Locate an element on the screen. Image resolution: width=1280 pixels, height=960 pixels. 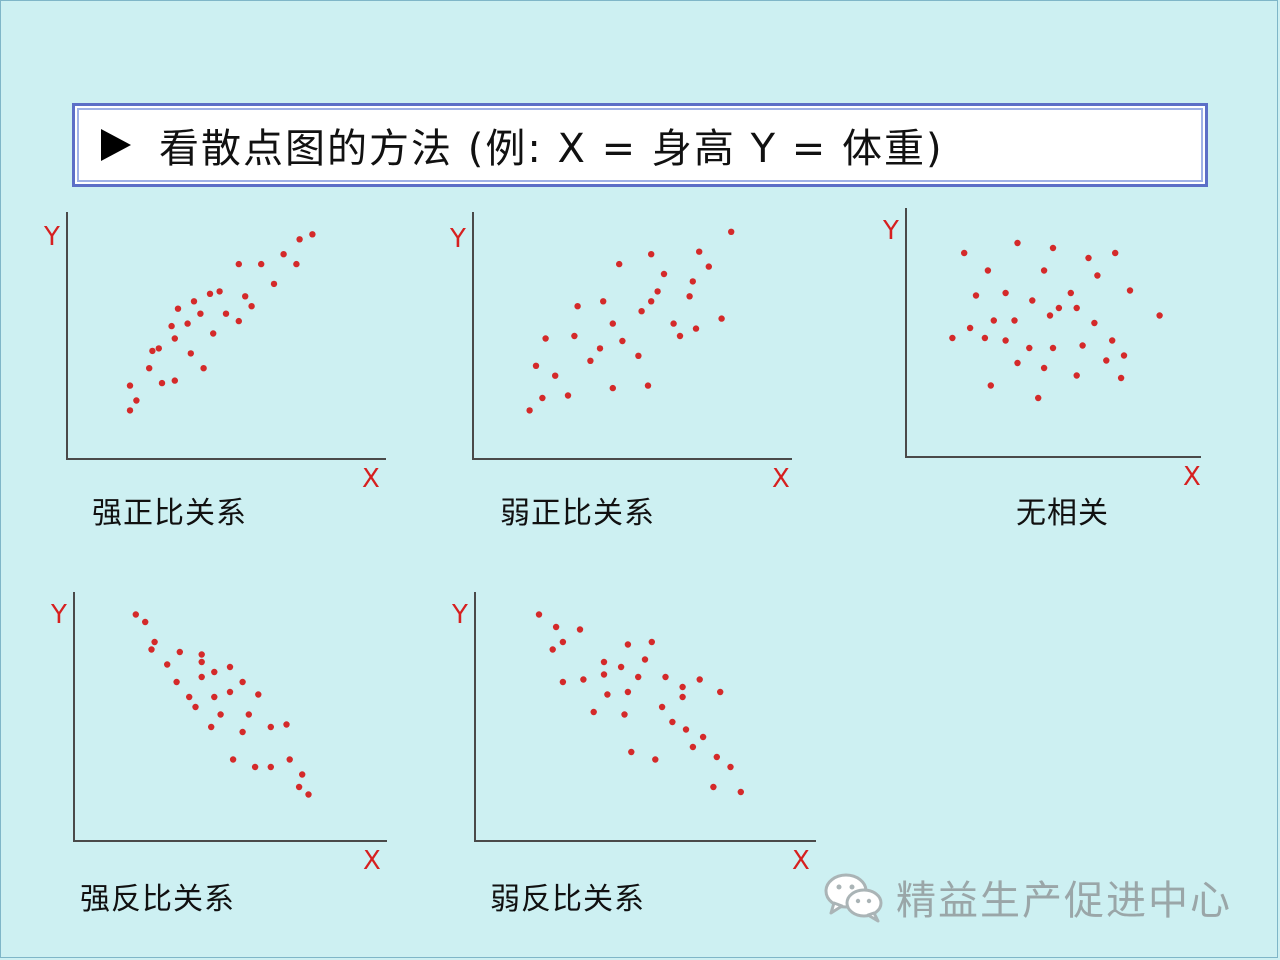
scatter-plot-weak-positive is located at coordinates (632, 336).